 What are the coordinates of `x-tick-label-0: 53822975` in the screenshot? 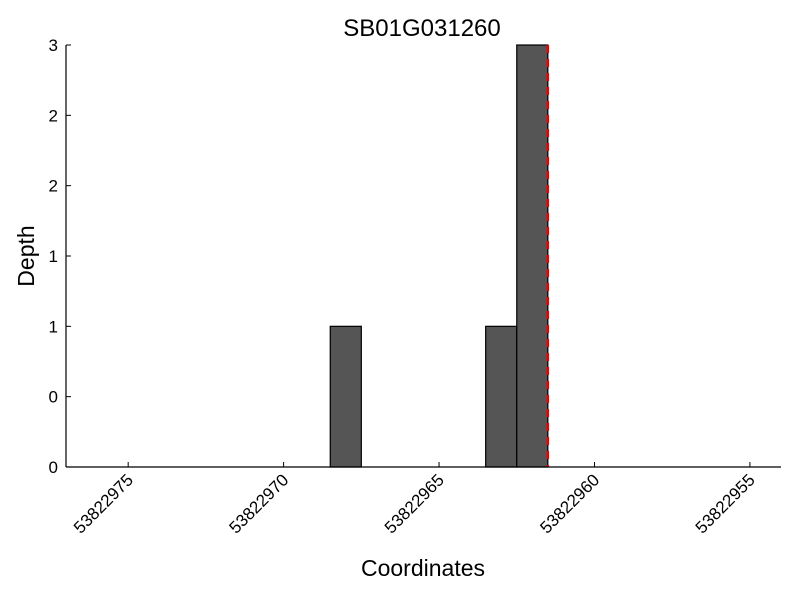 It's located at (103, 503).